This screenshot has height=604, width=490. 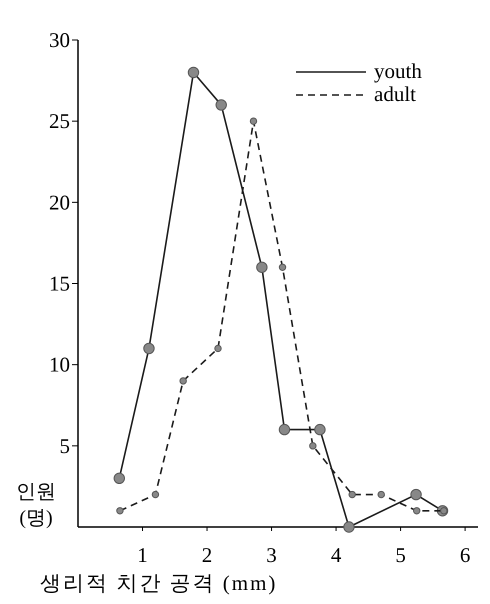 I want to click on x-tick-label: 2, so click(x=207, y=555).